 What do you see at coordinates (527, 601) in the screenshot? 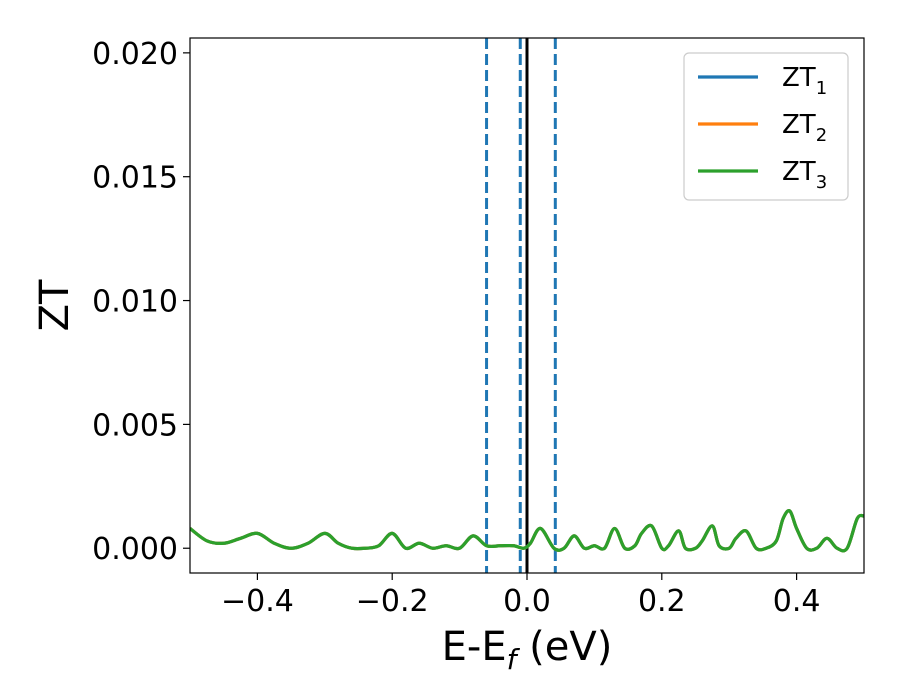
I see `x-tick-label: 0.0` at bounding box center [527, 601].